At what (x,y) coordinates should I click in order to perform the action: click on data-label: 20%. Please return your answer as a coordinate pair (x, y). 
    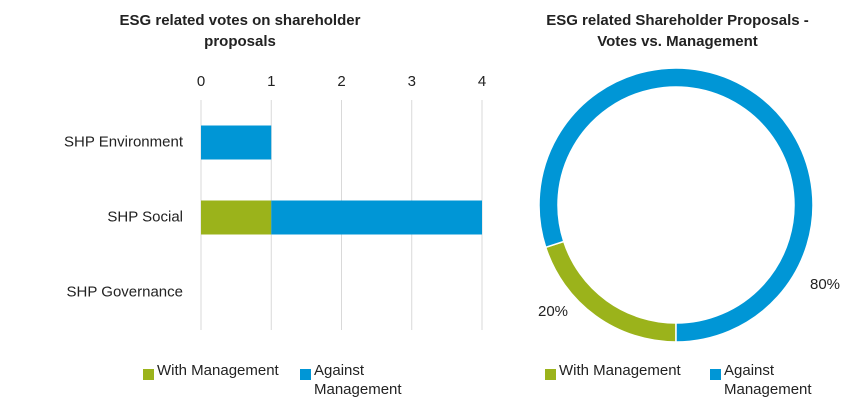
    Looking at the image, I should click on (553, 311).